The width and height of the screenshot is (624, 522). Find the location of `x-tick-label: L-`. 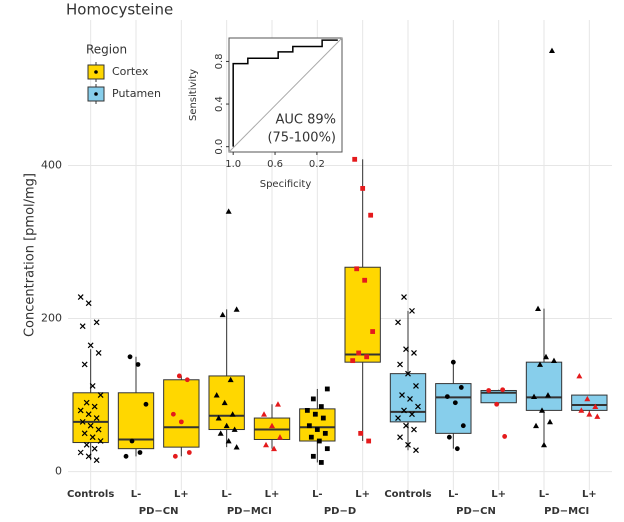

x-tick-label: L- is located at coordinates (226, 494).